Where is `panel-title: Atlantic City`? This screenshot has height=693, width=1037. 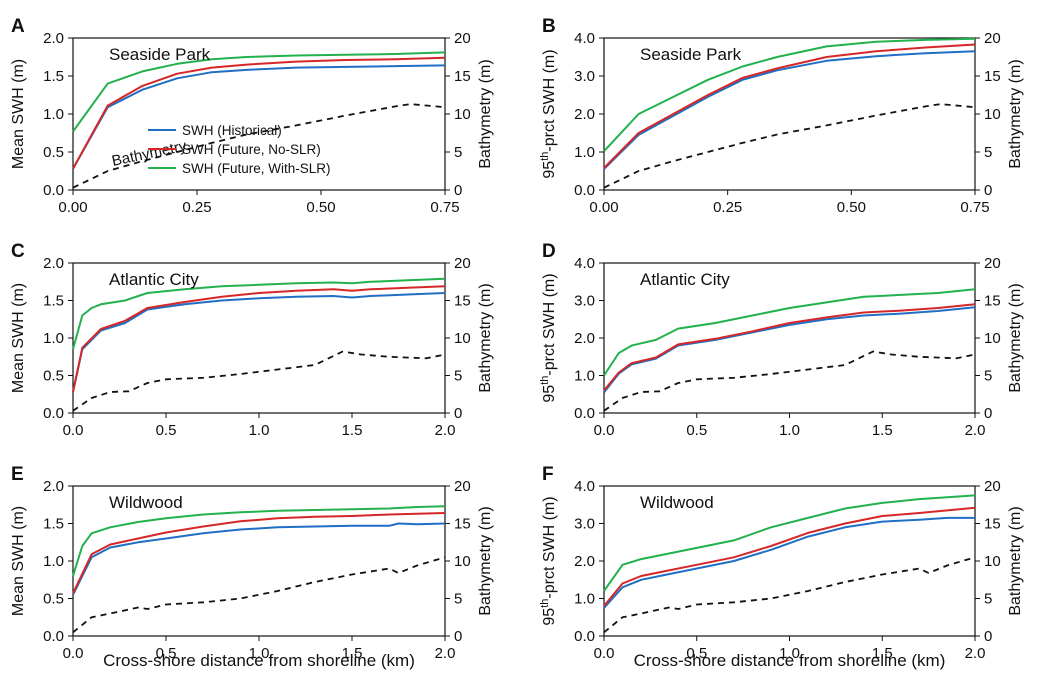 panel-title: Atlantic City is located at coordinates (154, 279).